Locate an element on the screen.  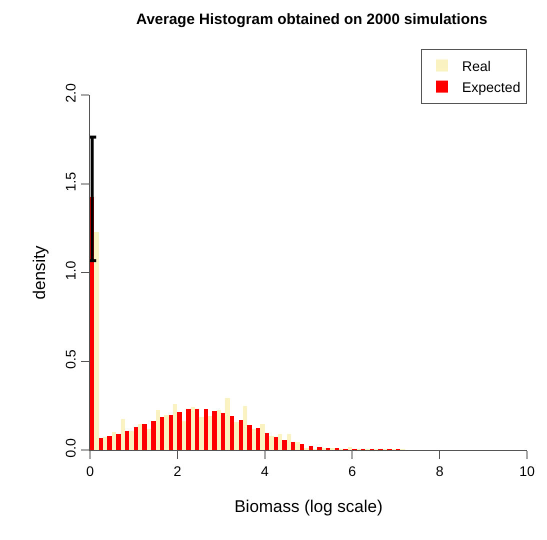
y-tick-label: 2.0 is located at coordinates (70, 92).